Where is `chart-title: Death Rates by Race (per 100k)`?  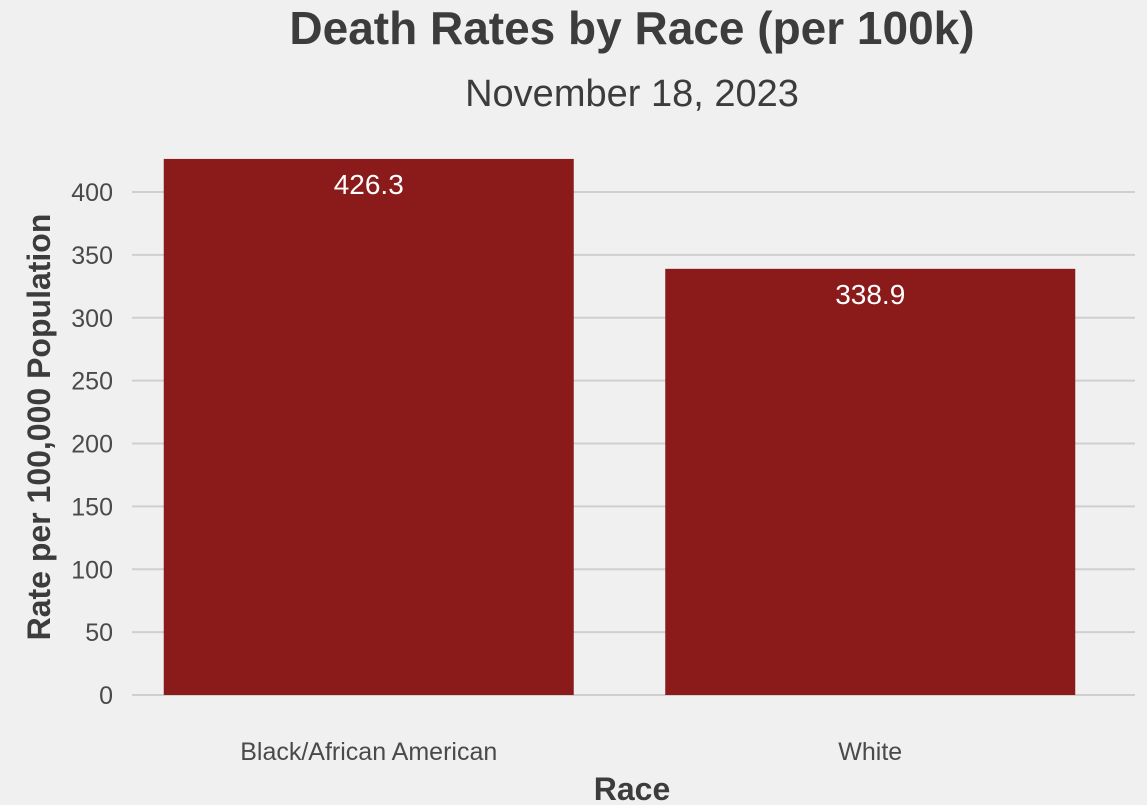 chart-title: Death Rates by Race (per 100k) is located at coordinates (631, 28).